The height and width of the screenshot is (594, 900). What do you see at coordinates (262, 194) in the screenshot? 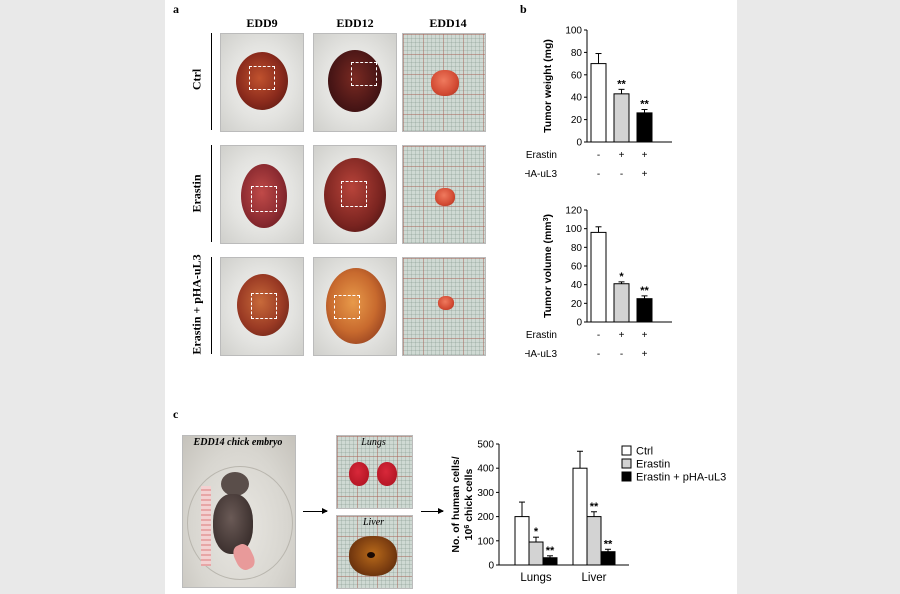
I see `photo-erastin-edd9` at bounding box center [262, 194].